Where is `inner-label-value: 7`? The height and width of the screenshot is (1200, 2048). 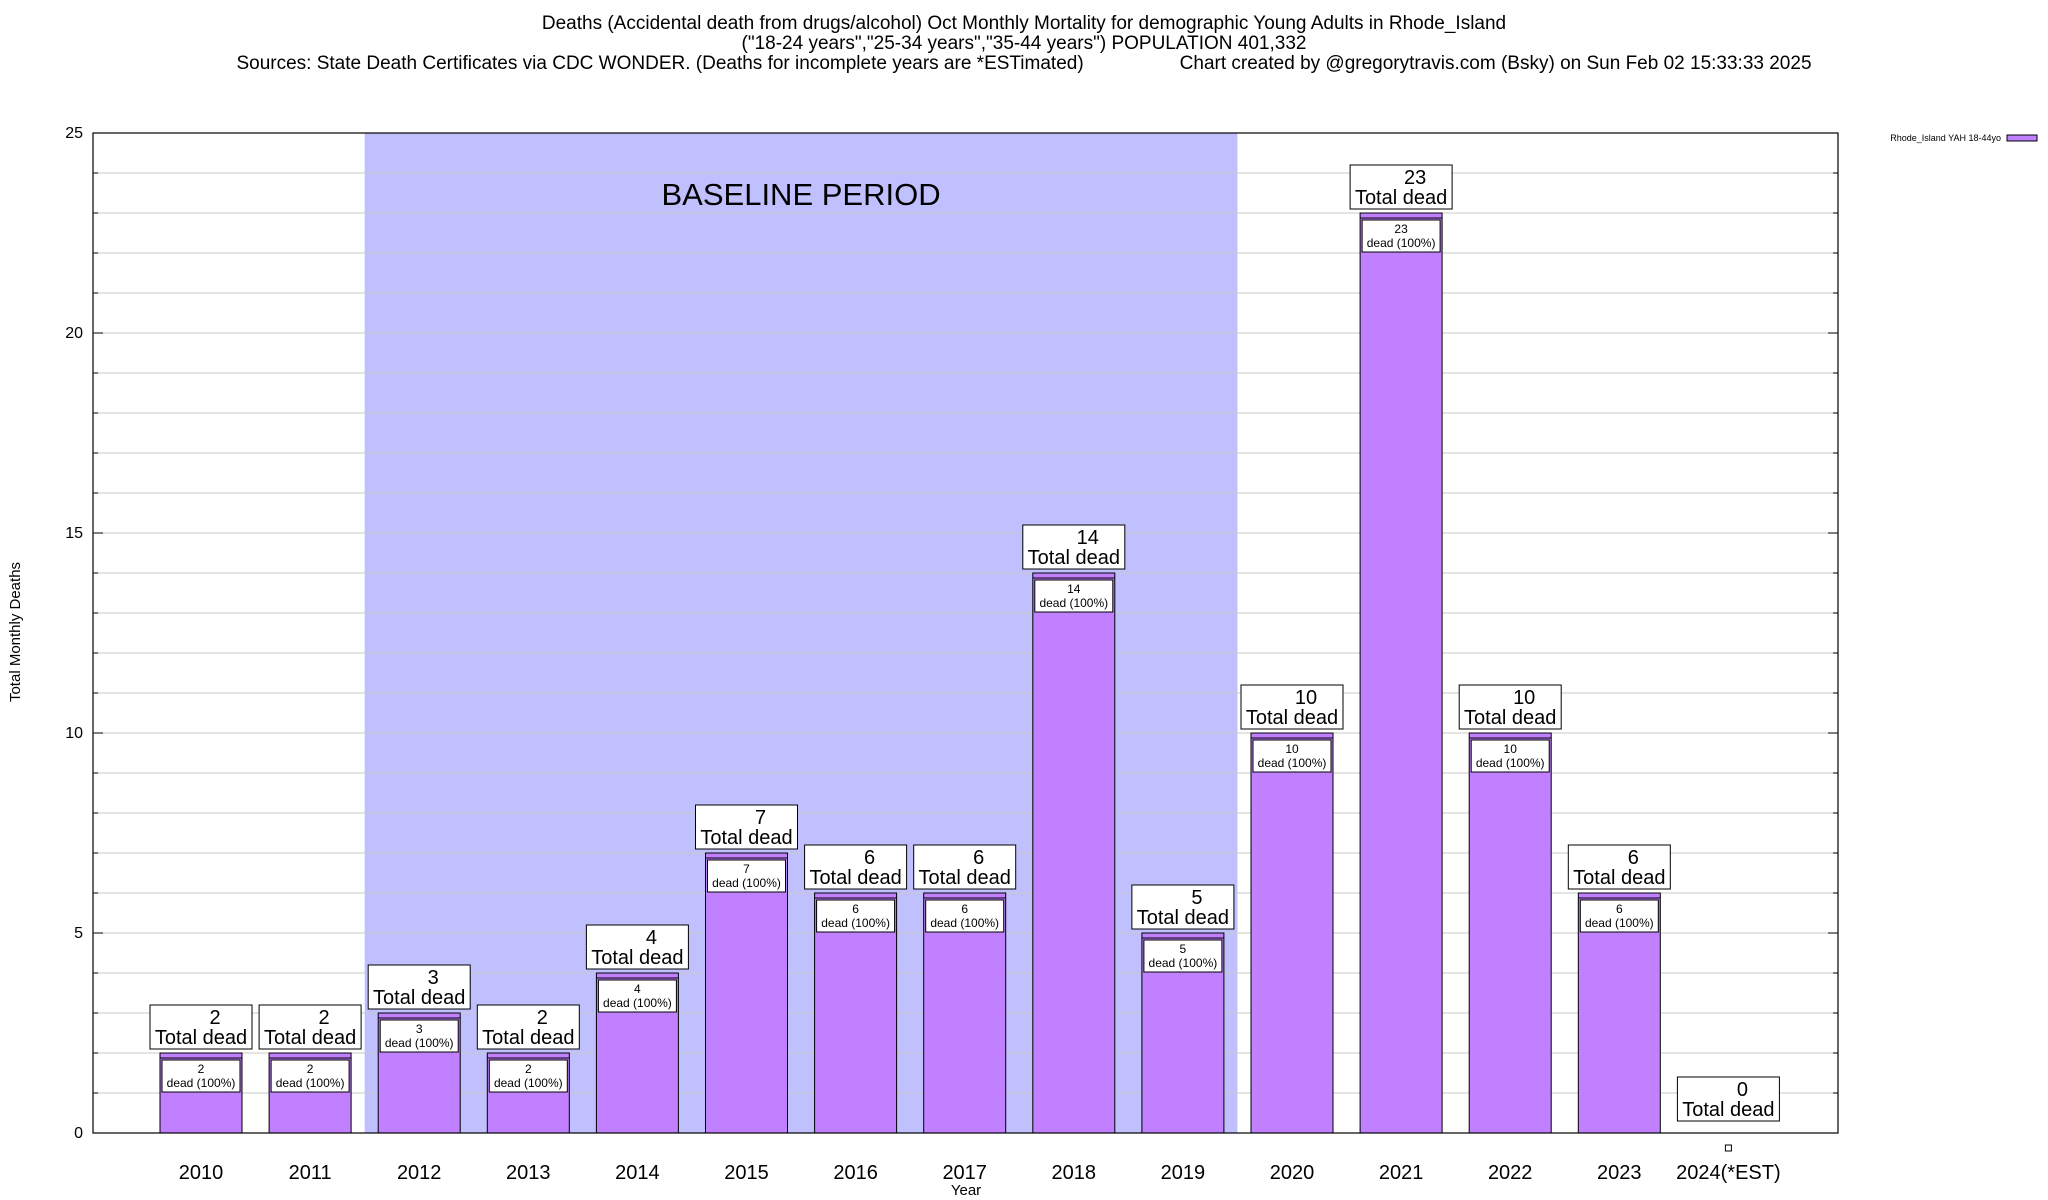
inner-label-value: 7 is located at coordinates (746, 869).